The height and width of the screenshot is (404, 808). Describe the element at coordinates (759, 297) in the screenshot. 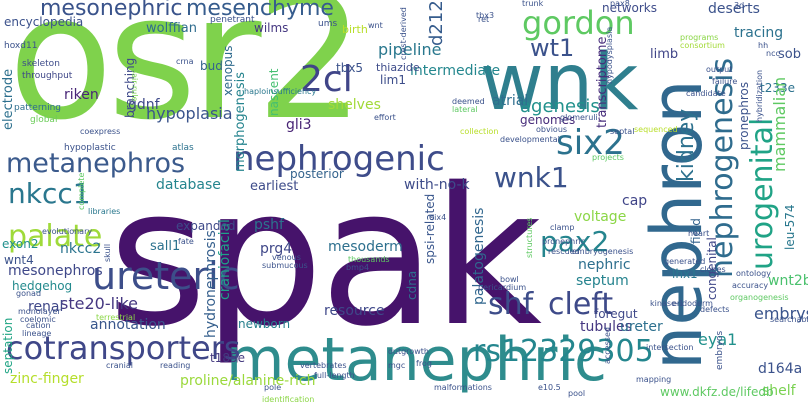

I see `word-organogenesis: organogenesis` at that location.